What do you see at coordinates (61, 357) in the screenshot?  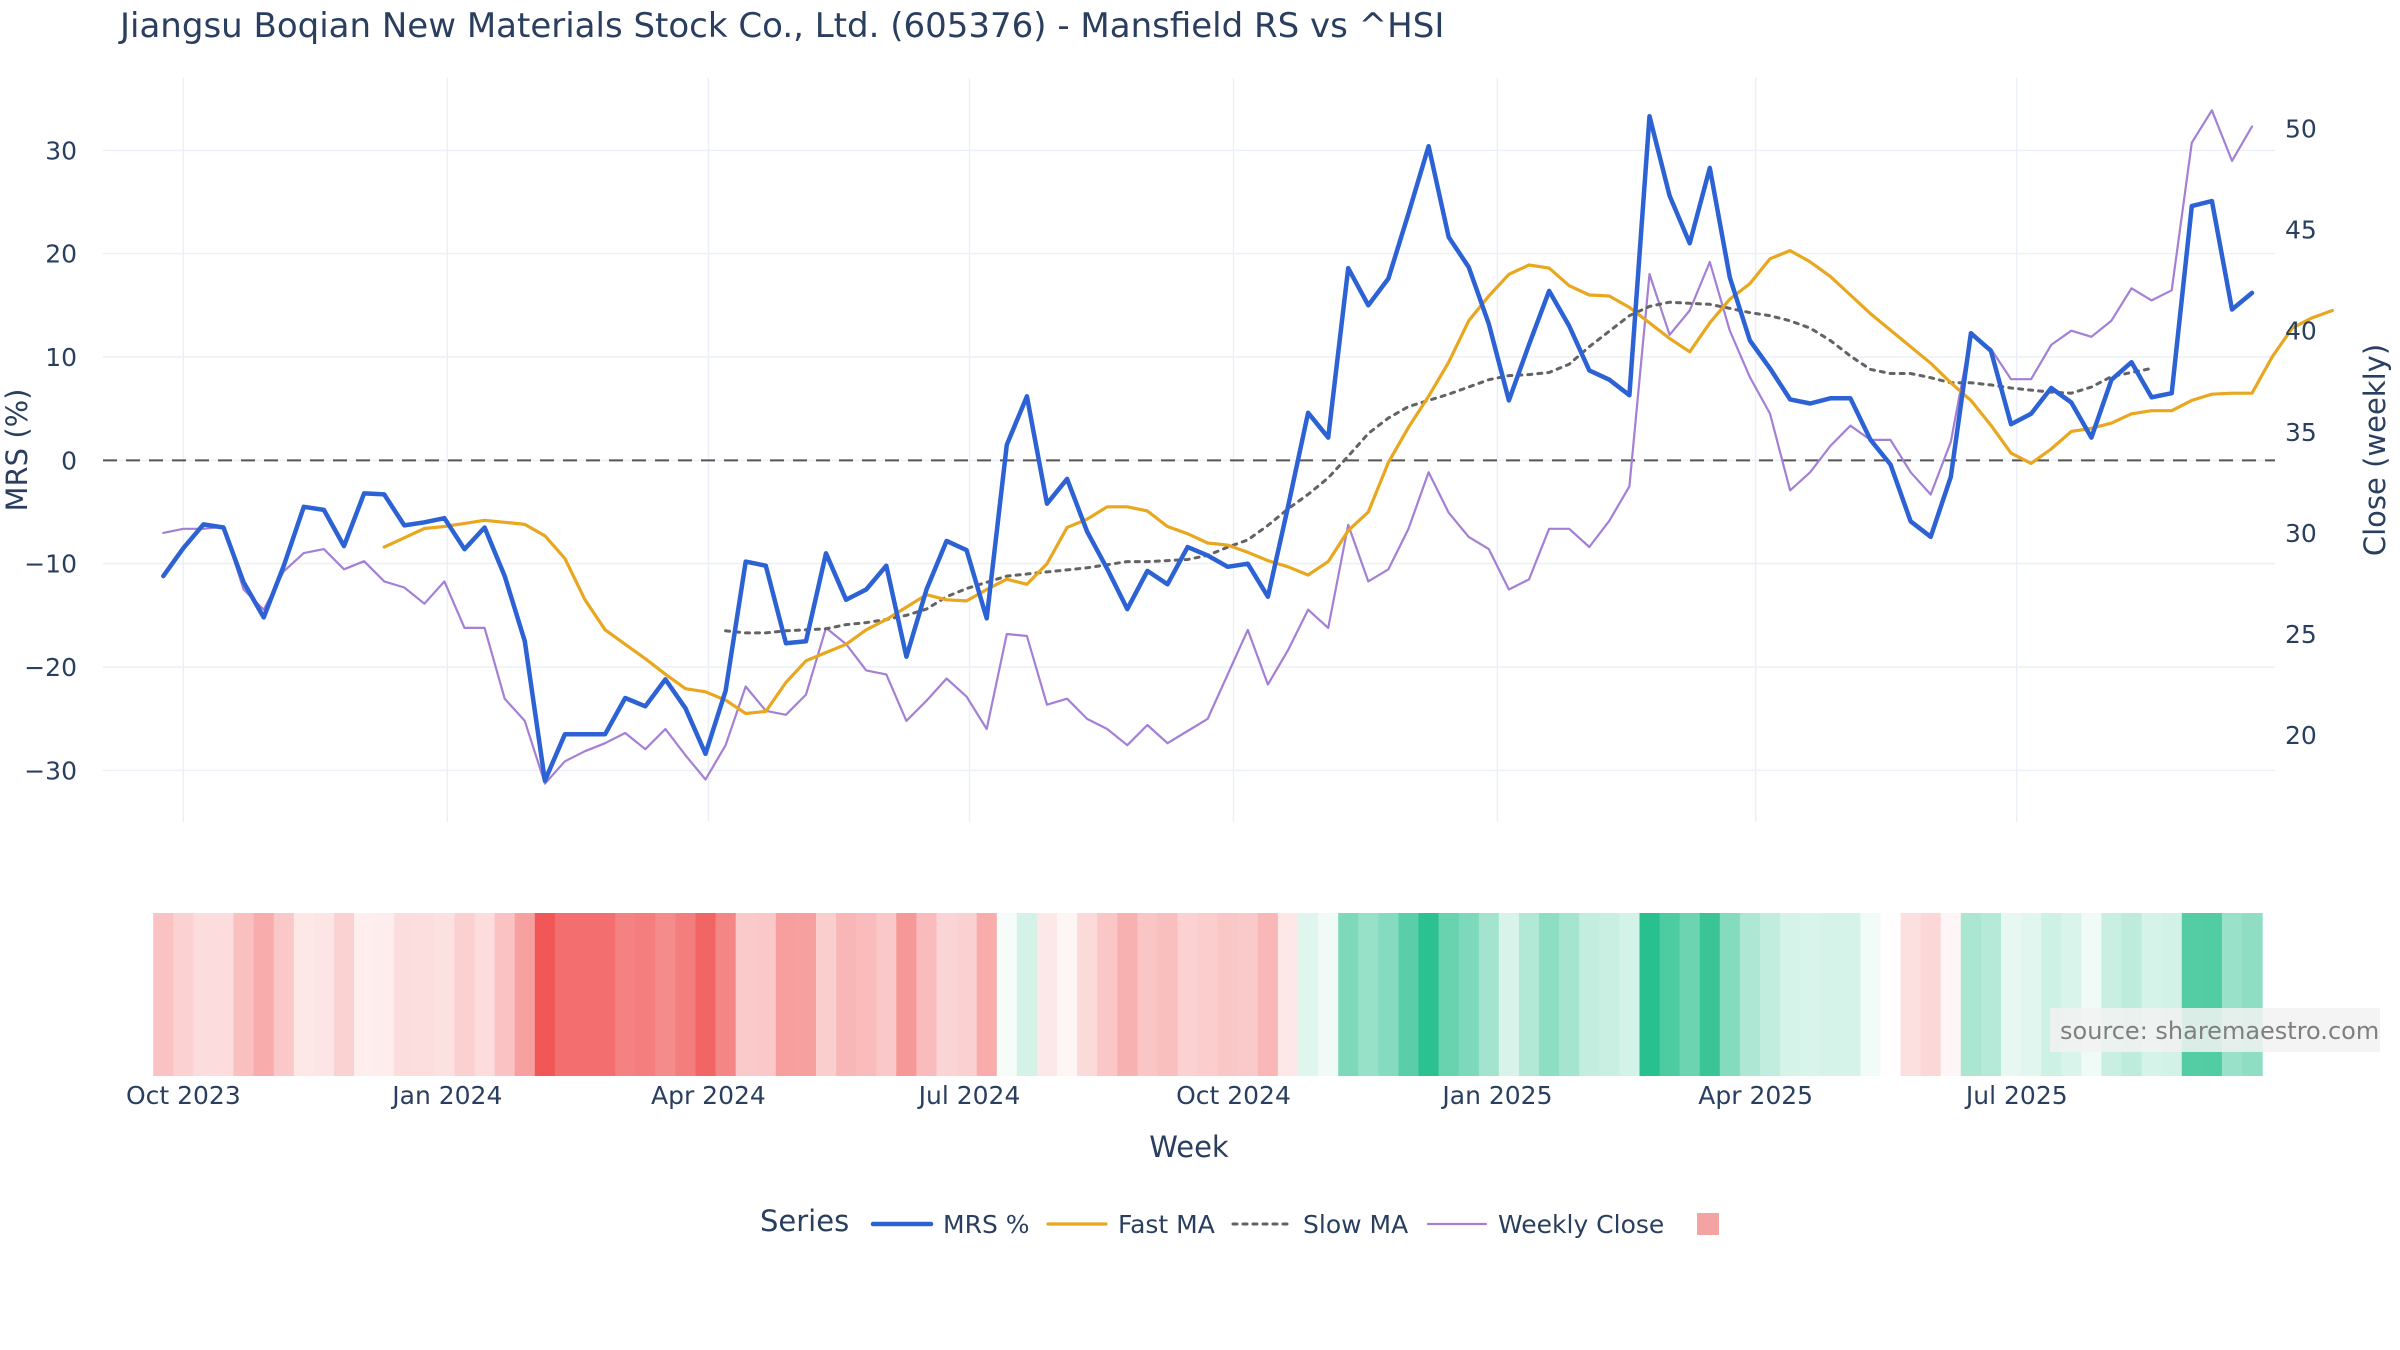 I see `y-tick-label: 10` at bounding box center [61, 357].